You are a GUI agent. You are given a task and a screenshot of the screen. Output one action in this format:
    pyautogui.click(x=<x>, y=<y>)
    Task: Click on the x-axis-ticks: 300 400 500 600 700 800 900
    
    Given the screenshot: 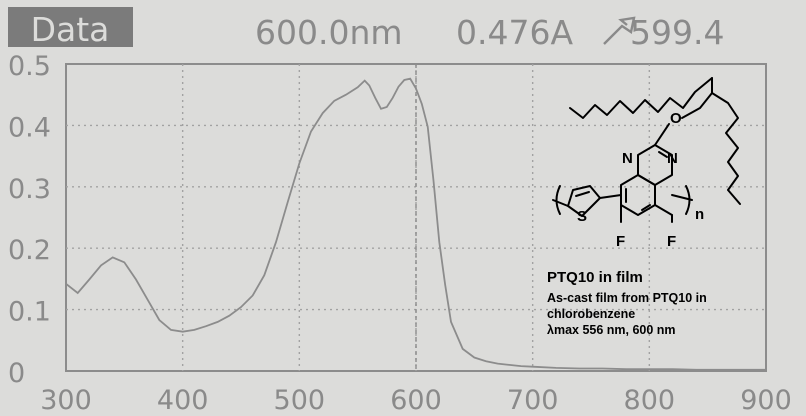 What is the action you would take?
    pyautogui.click(x=416, y=400)
    